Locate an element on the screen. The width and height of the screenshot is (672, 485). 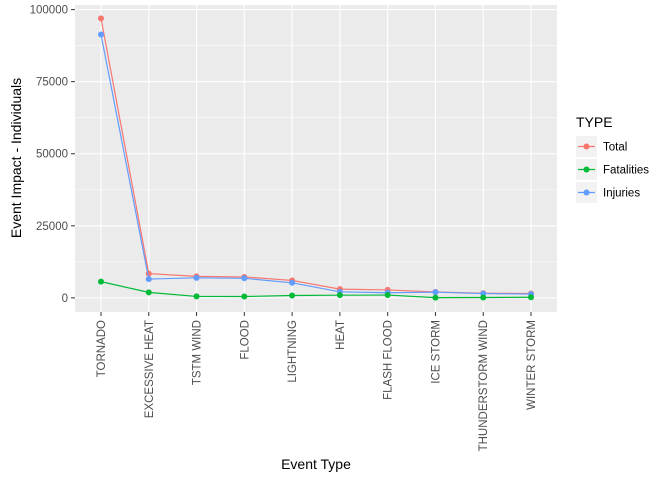
x-tick-label: ICE STORM is located at coordinates (436, 352).